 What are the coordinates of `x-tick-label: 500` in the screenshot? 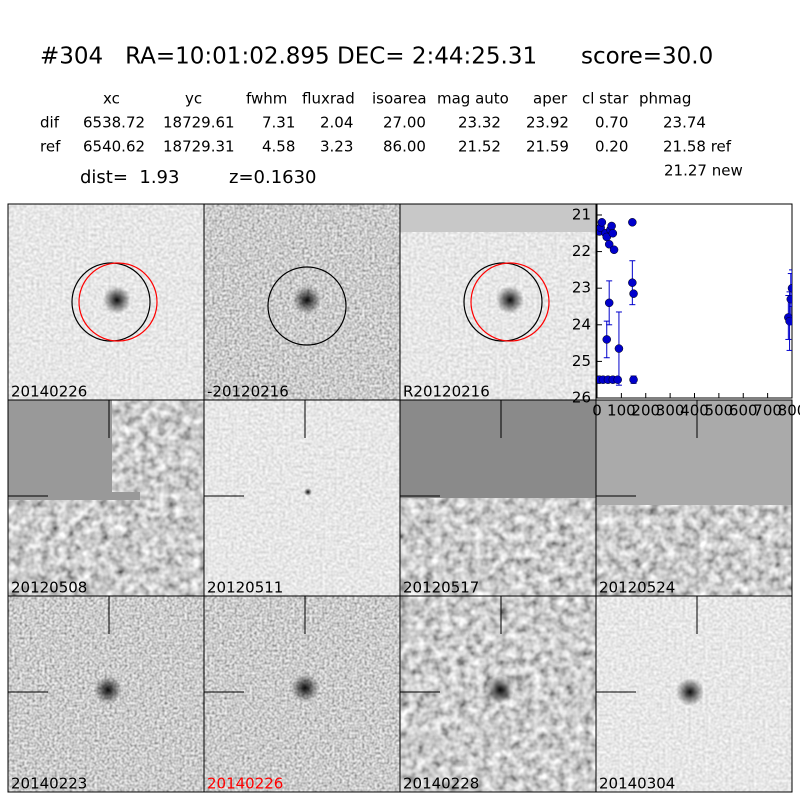 It's located at (719, 411).